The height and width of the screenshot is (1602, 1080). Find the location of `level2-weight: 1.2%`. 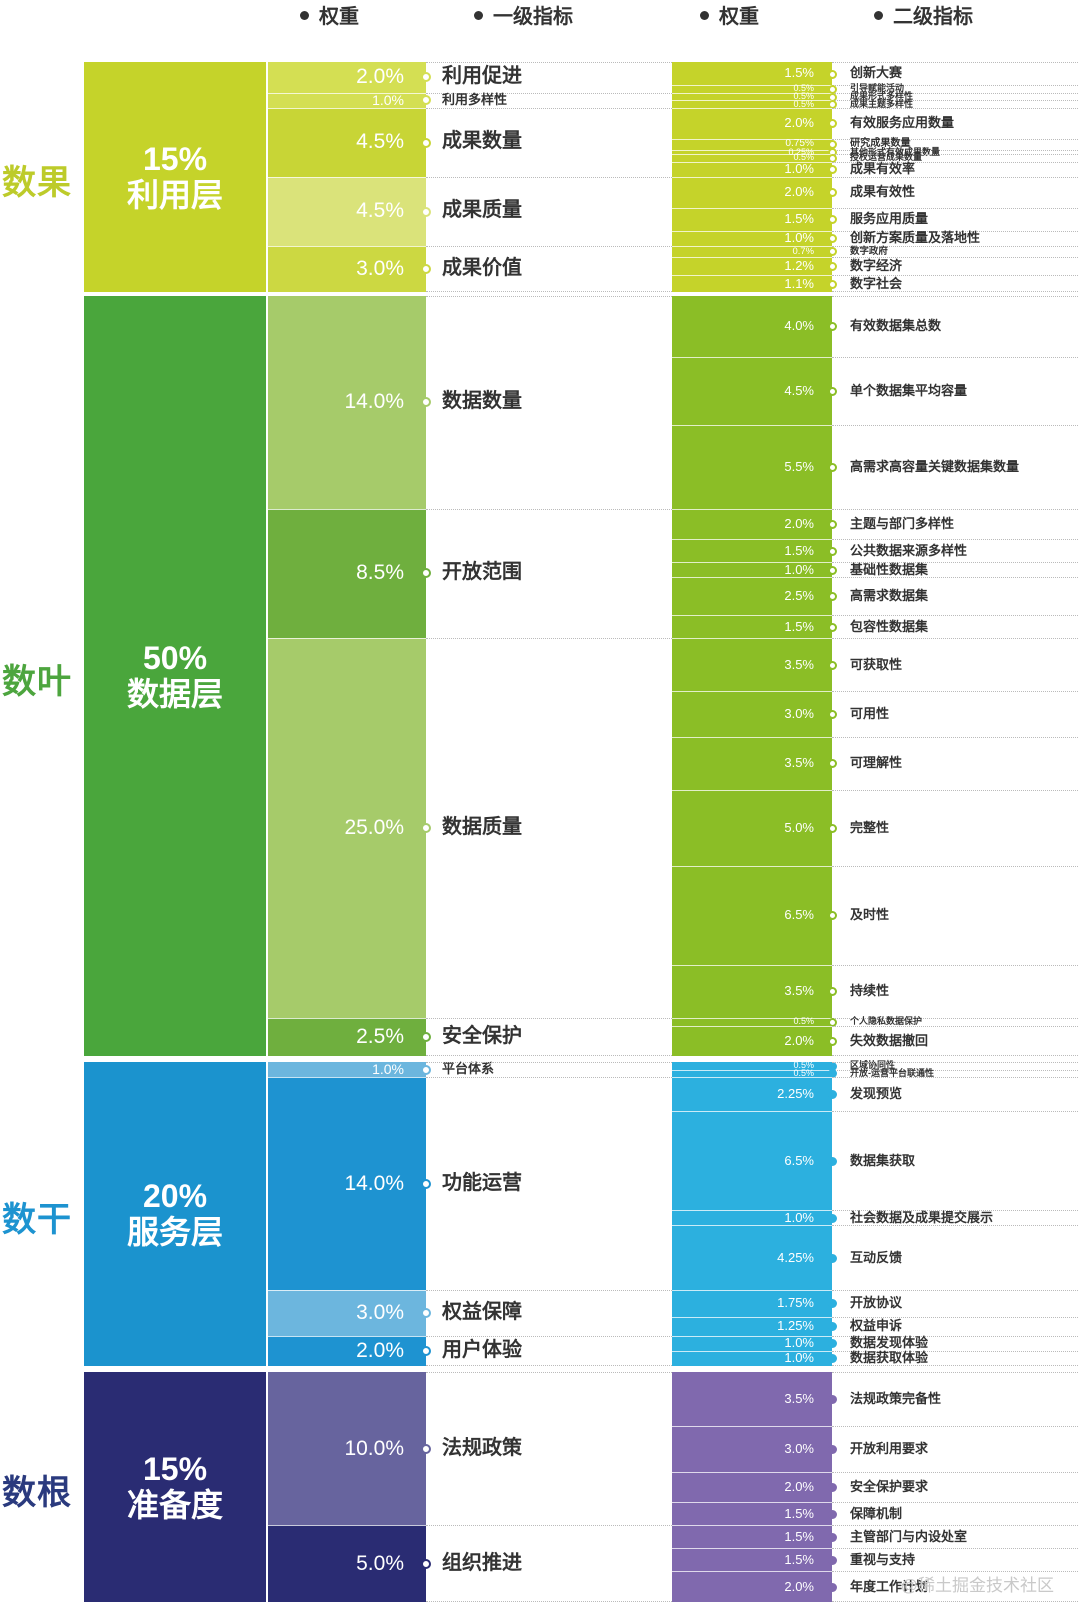

level2-weight: 1.2% is located at coordinates (799, 265).